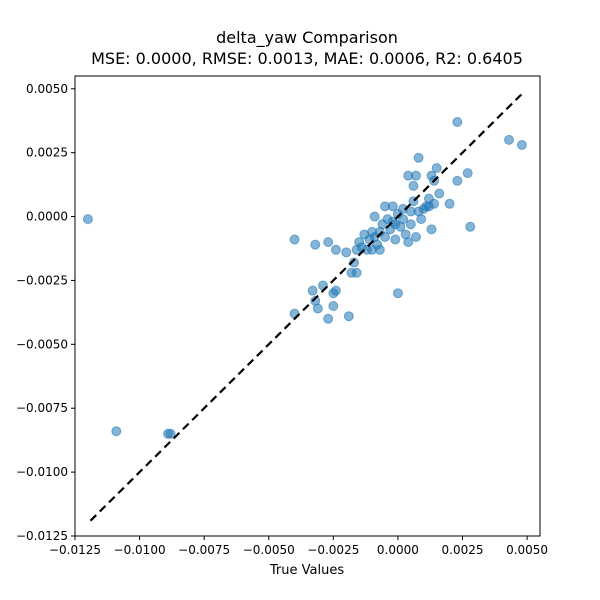  Describe the element at coordinates (306, 570) in the screenshot. I see `x-axis-label: True Values` at that location.